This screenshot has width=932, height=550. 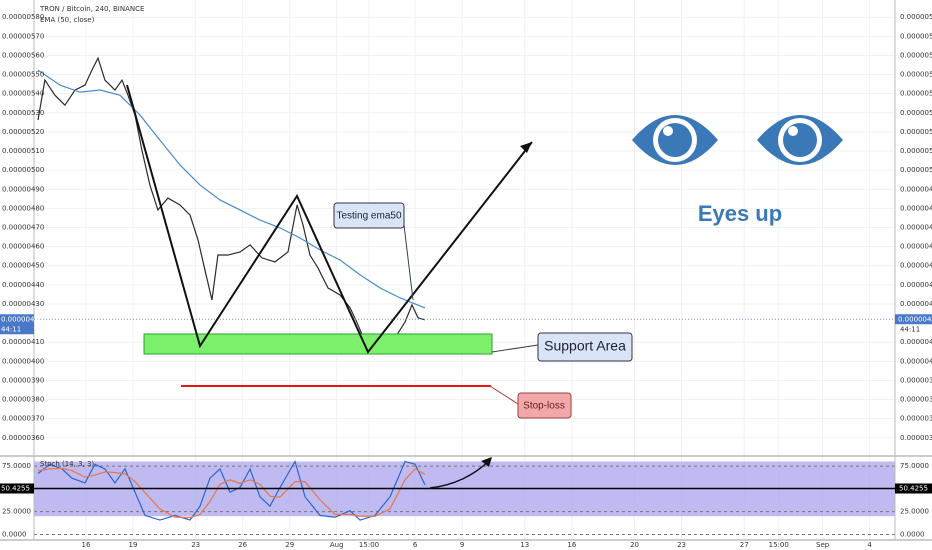 I want to click on annotation: Support Area, so click(x=585, y=346).